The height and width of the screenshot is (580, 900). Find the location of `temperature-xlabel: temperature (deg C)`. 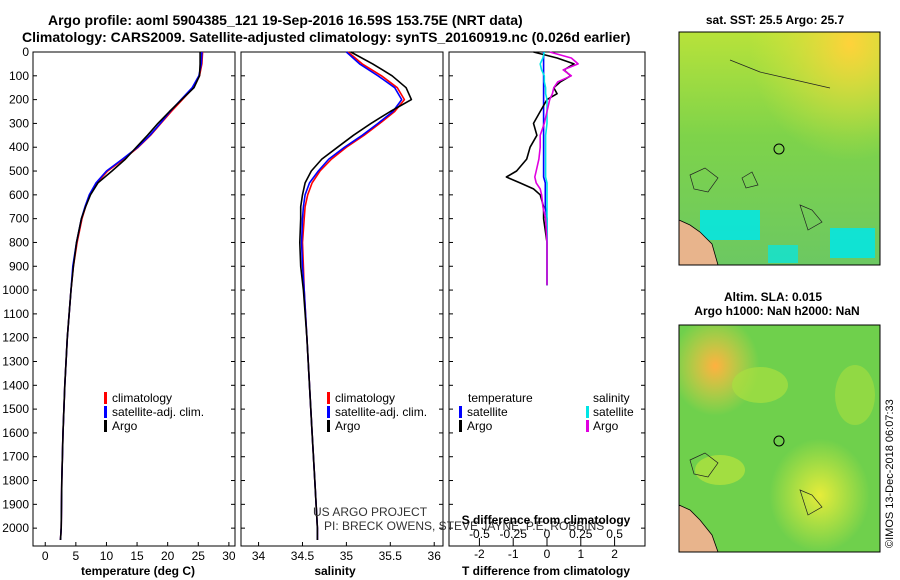

temperature-xlabel: temperature (deg C) is located at coordinates (138, 571).